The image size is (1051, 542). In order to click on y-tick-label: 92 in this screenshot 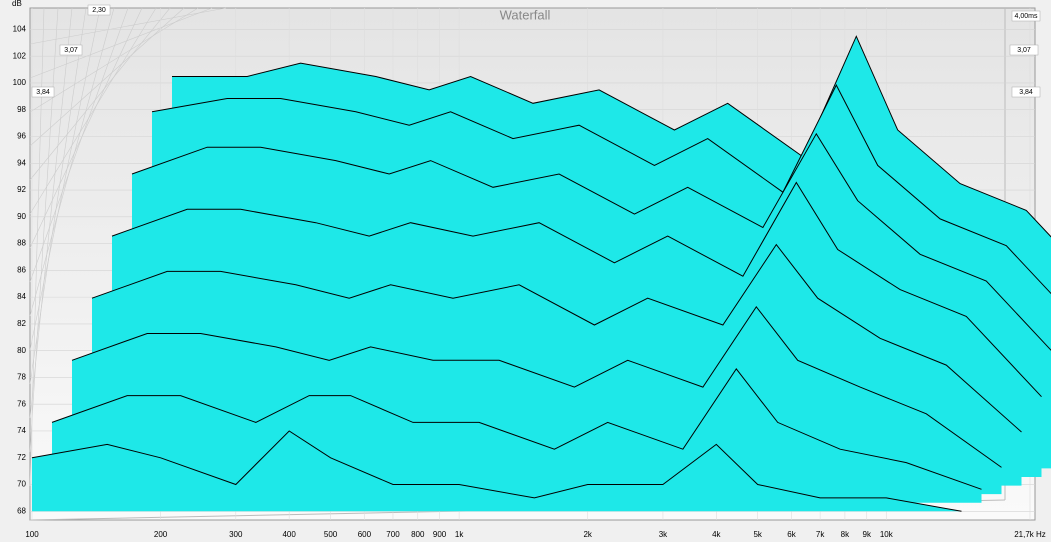, I will do `click(21, 189)`.